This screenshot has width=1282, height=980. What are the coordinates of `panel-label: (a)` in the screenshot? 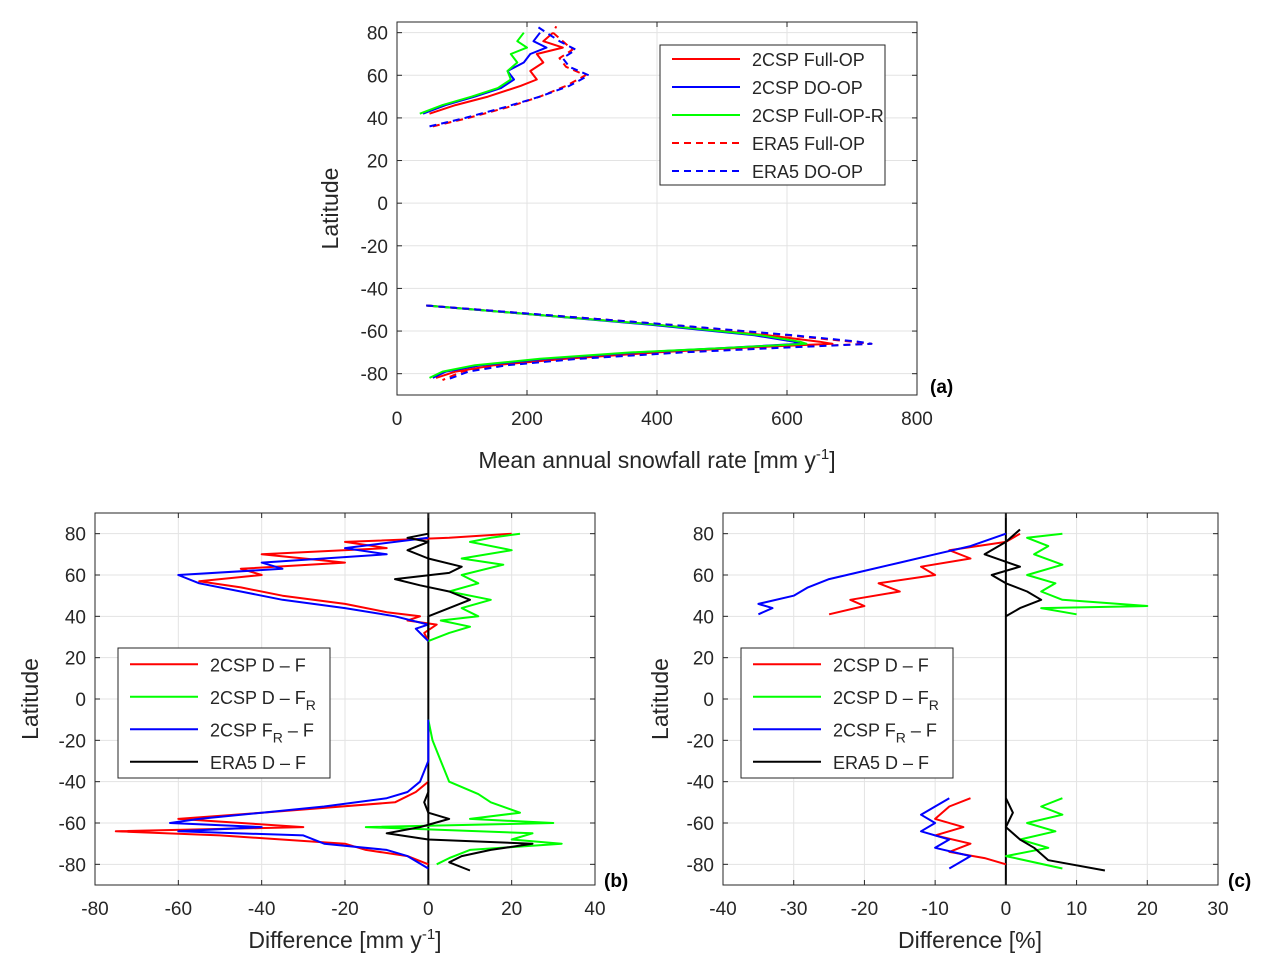 It's located at (941, 387).